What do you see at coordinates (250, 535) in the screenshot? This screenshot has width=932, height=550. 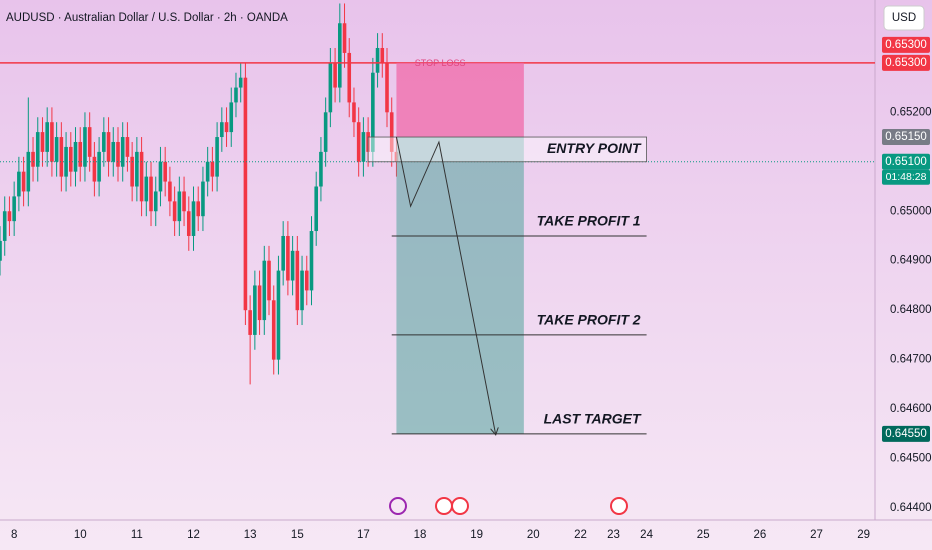 I see `x-tick-label: 13` at bounding box center [250, 535].